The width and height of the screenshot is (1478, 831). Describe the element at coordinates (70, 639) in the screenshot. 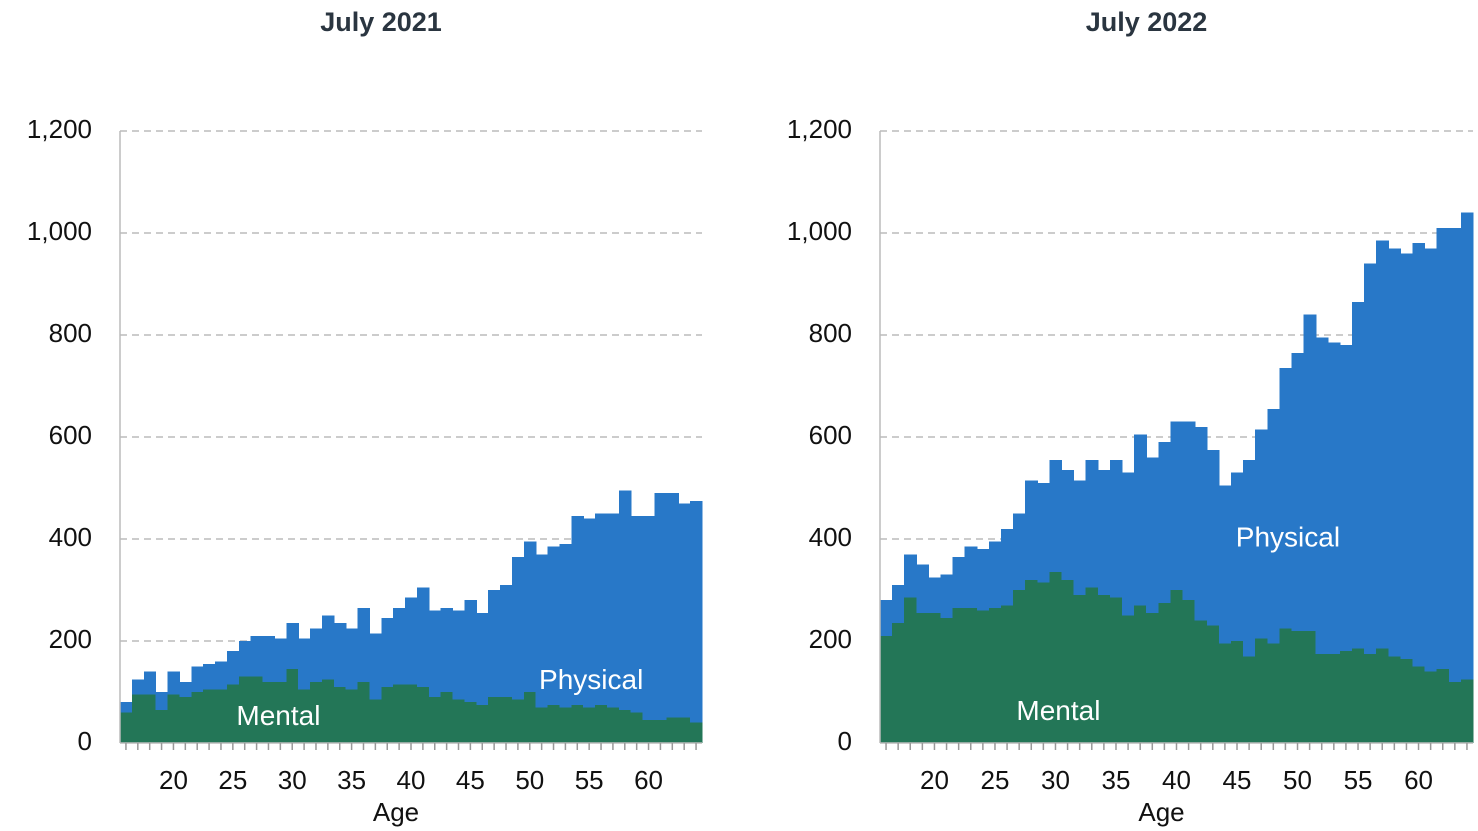

I see `y-tick-label: 200` at that location.